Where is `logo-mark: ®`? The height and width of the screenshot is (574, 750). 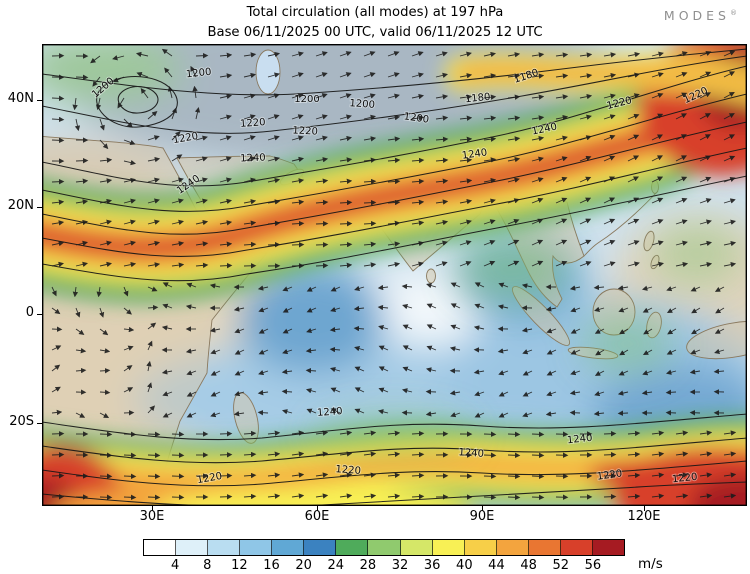 logo-mark: ® is located at coordinates (733, 12).